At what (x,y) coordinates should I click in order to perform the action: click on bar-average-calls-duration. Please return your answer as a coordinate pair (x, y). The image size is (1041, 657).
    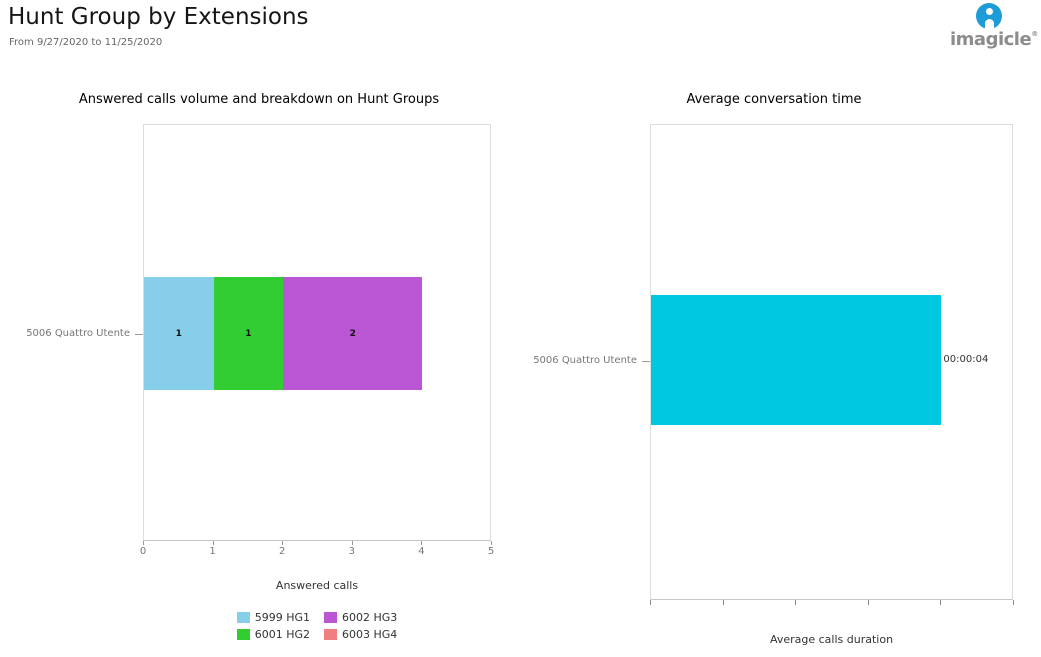
    Looking at the image, I should click on (796, 360).